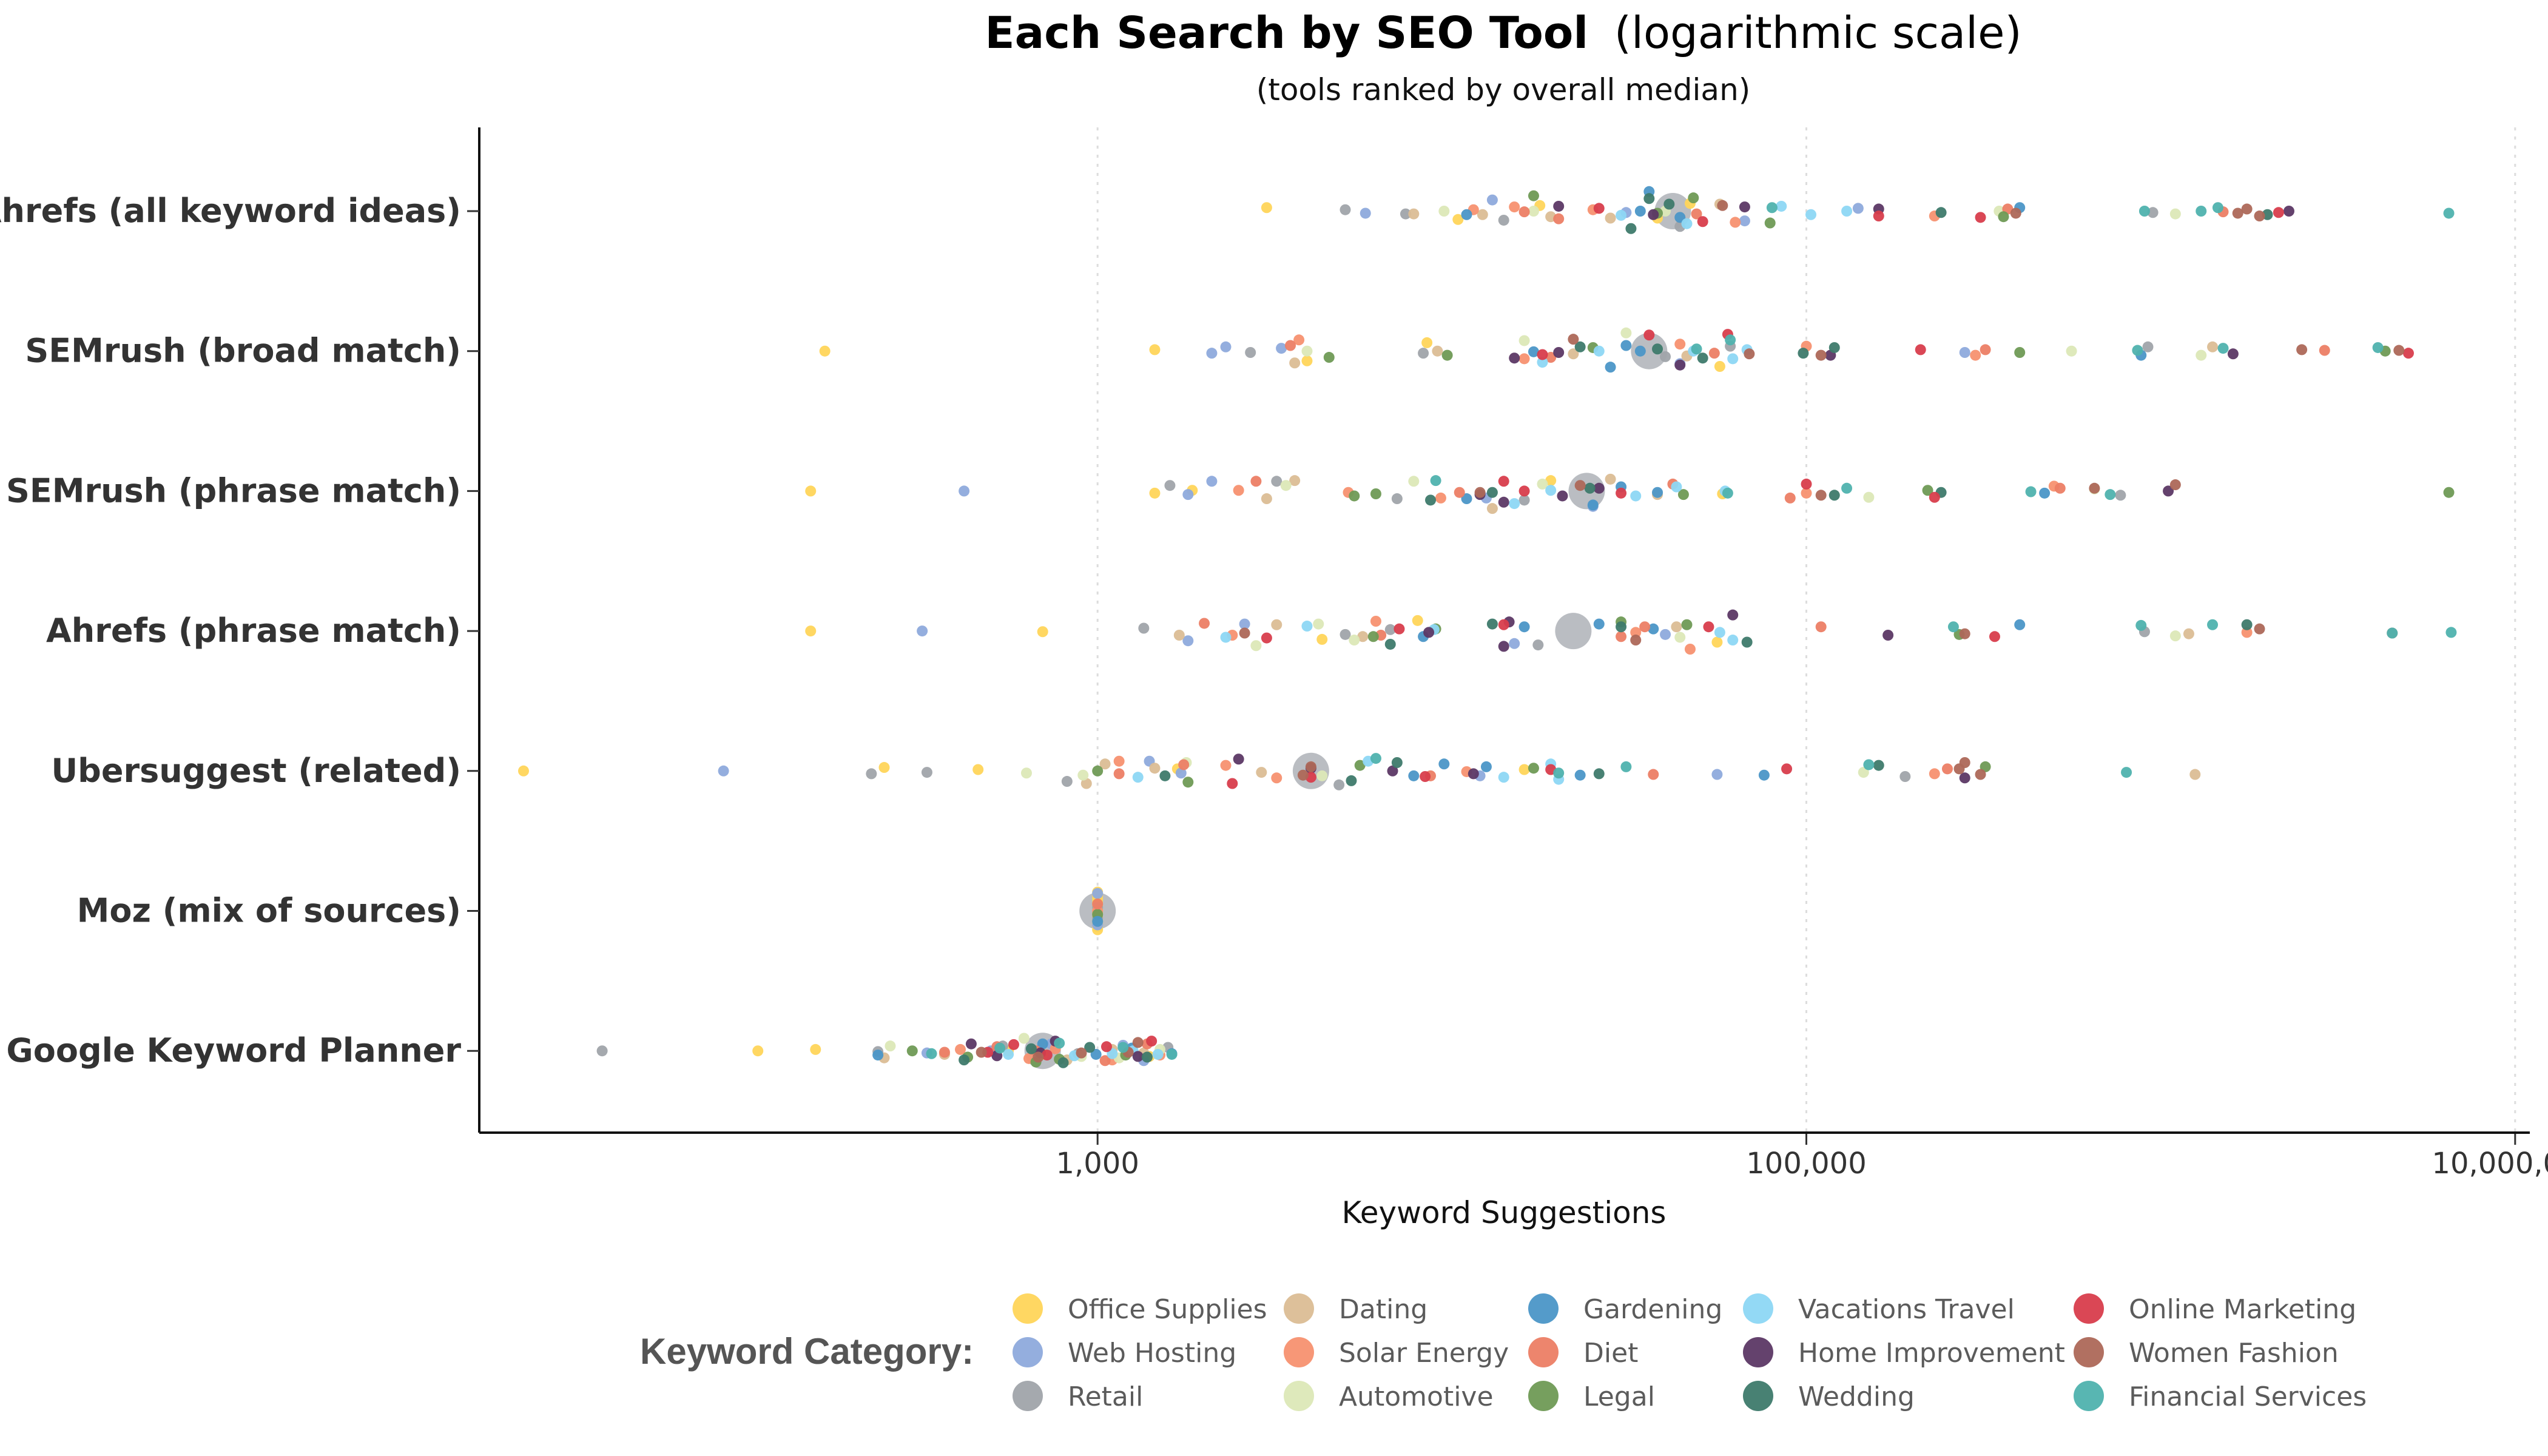 Image resolution: width=2548 pixels, height=1456 pixels. Describe the element at coordinates (233, 1050) in the screenshot. I see `y-category-label: Google Keyword Planner` at that location.